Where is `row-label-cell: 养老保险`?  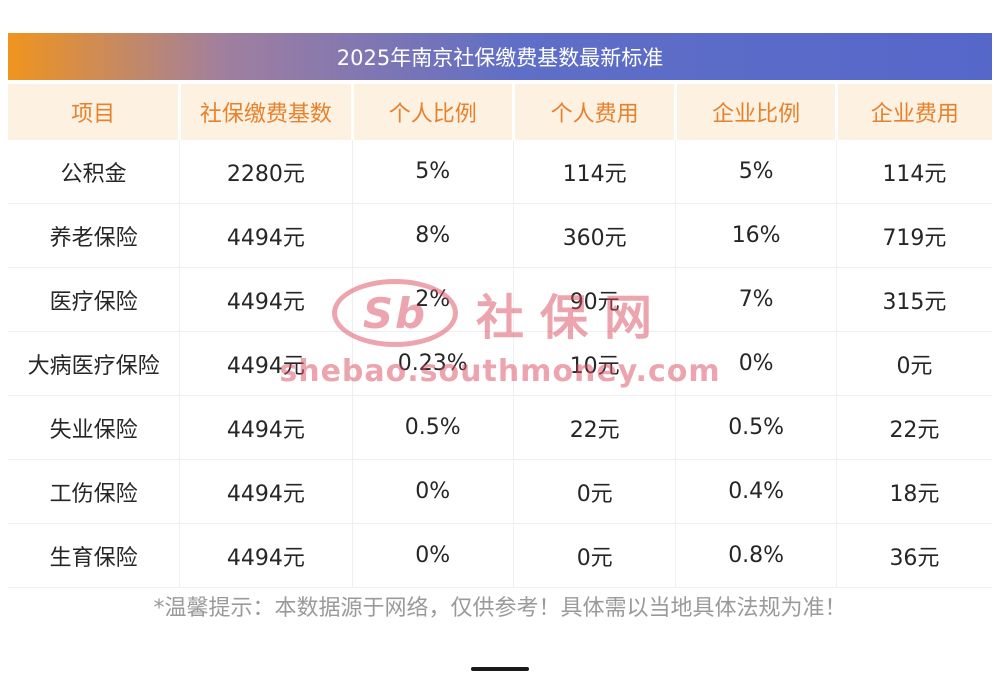 row-label-cell: 养老保险 is located at coordinates (94, 235).